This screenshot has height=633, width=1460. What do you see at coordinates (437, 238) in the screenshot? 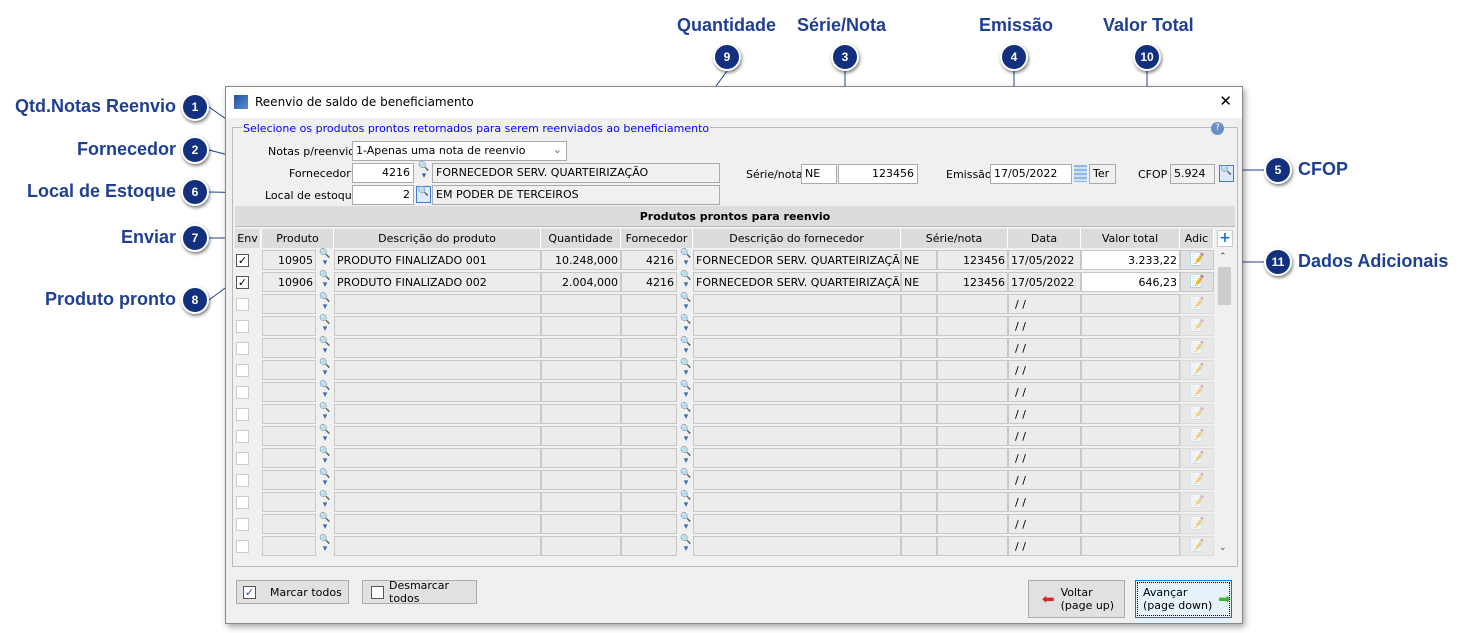
I see `column-header-descricao-produto: Descrição do produto` at bounding box center [437, 238].